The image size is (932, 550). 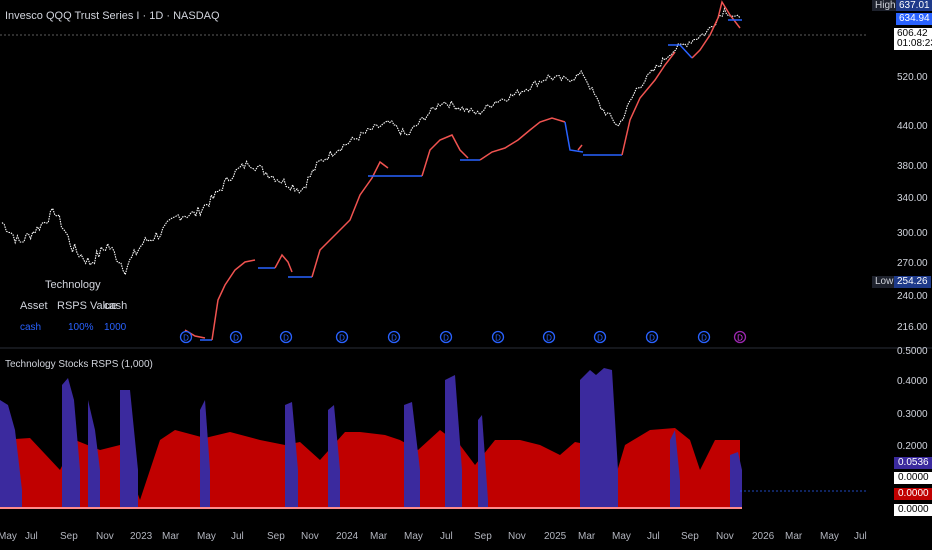 I want to click on time-axis-label: 2025, so click(x=555, y=536).